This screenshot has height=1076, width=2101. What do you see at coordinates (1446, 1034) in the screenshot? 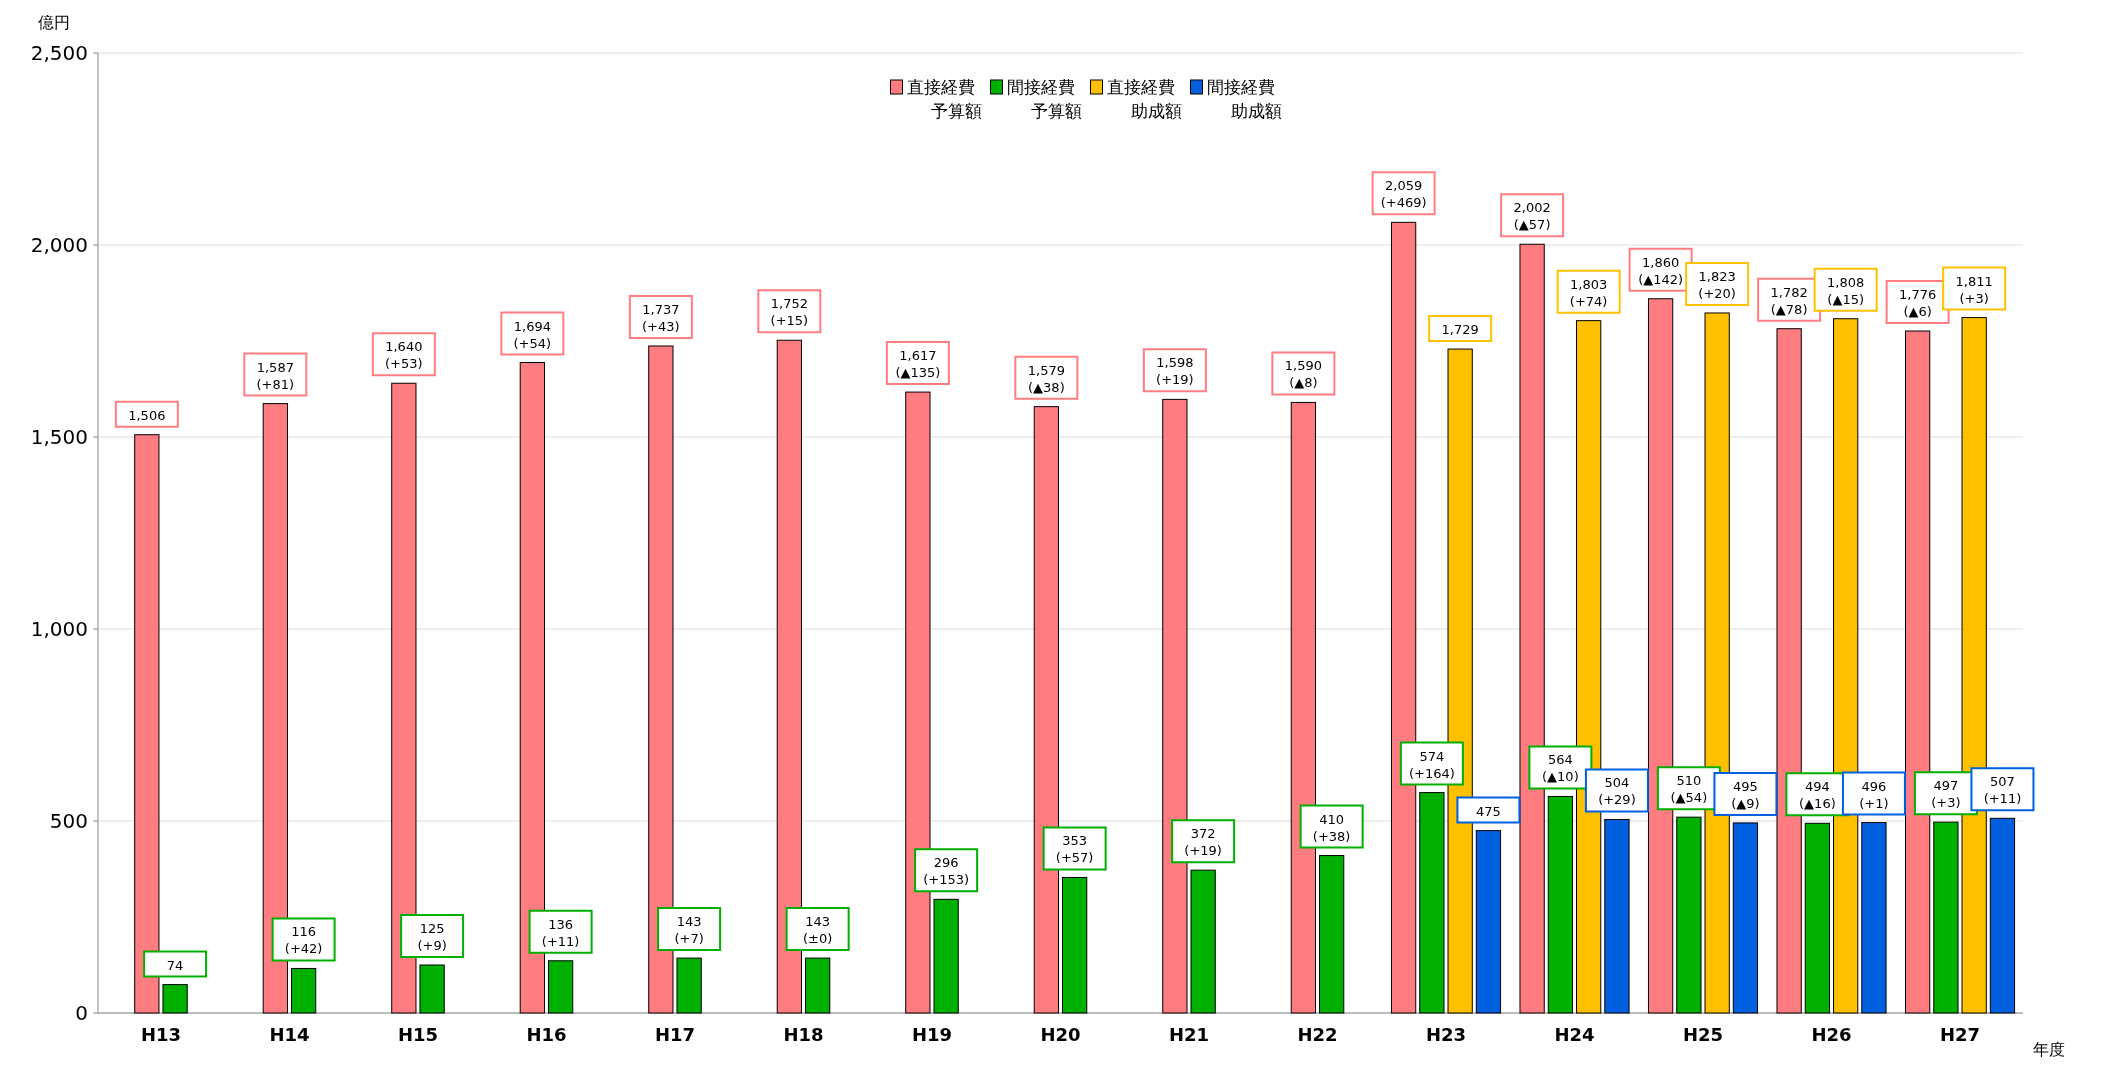
I see `x-tick-label: H23` at bounding box center [1446, 1034].